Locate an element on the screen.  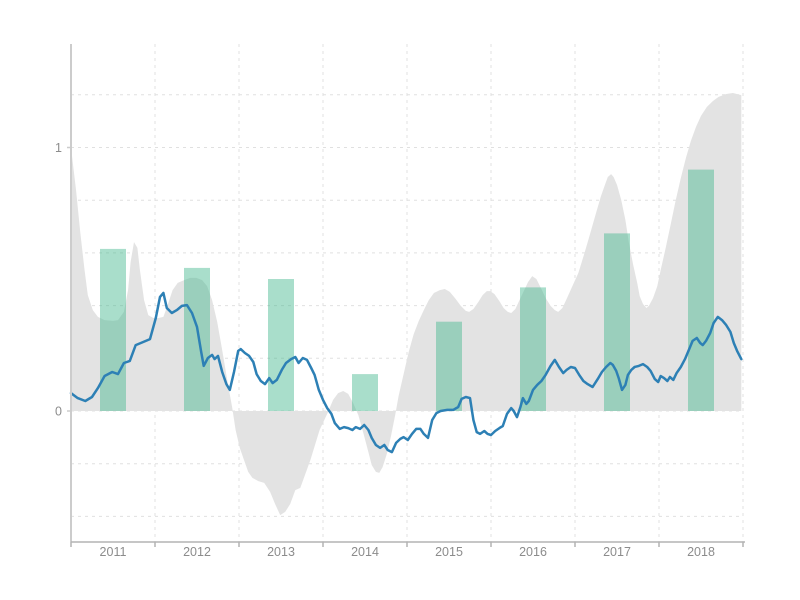
bar-2018 is located at coordinates (701, 290).